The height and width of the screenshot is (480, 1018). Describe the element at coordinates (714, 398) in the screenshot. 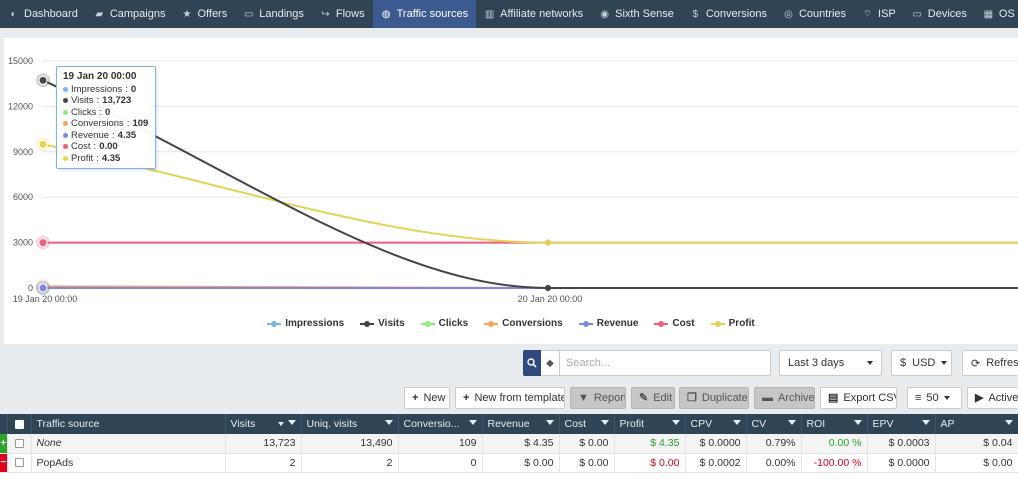

I see `duplicate-button: ❐ Duplicate` at that location.